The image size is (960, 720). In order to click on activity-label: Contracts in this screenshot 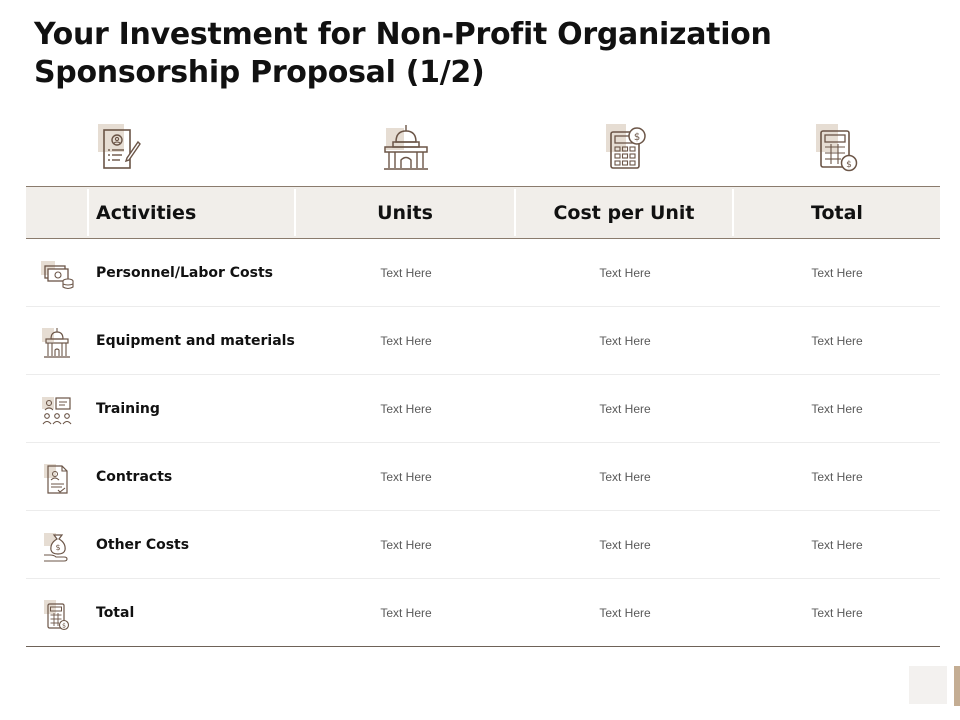, I will do `click(134, 476)`.